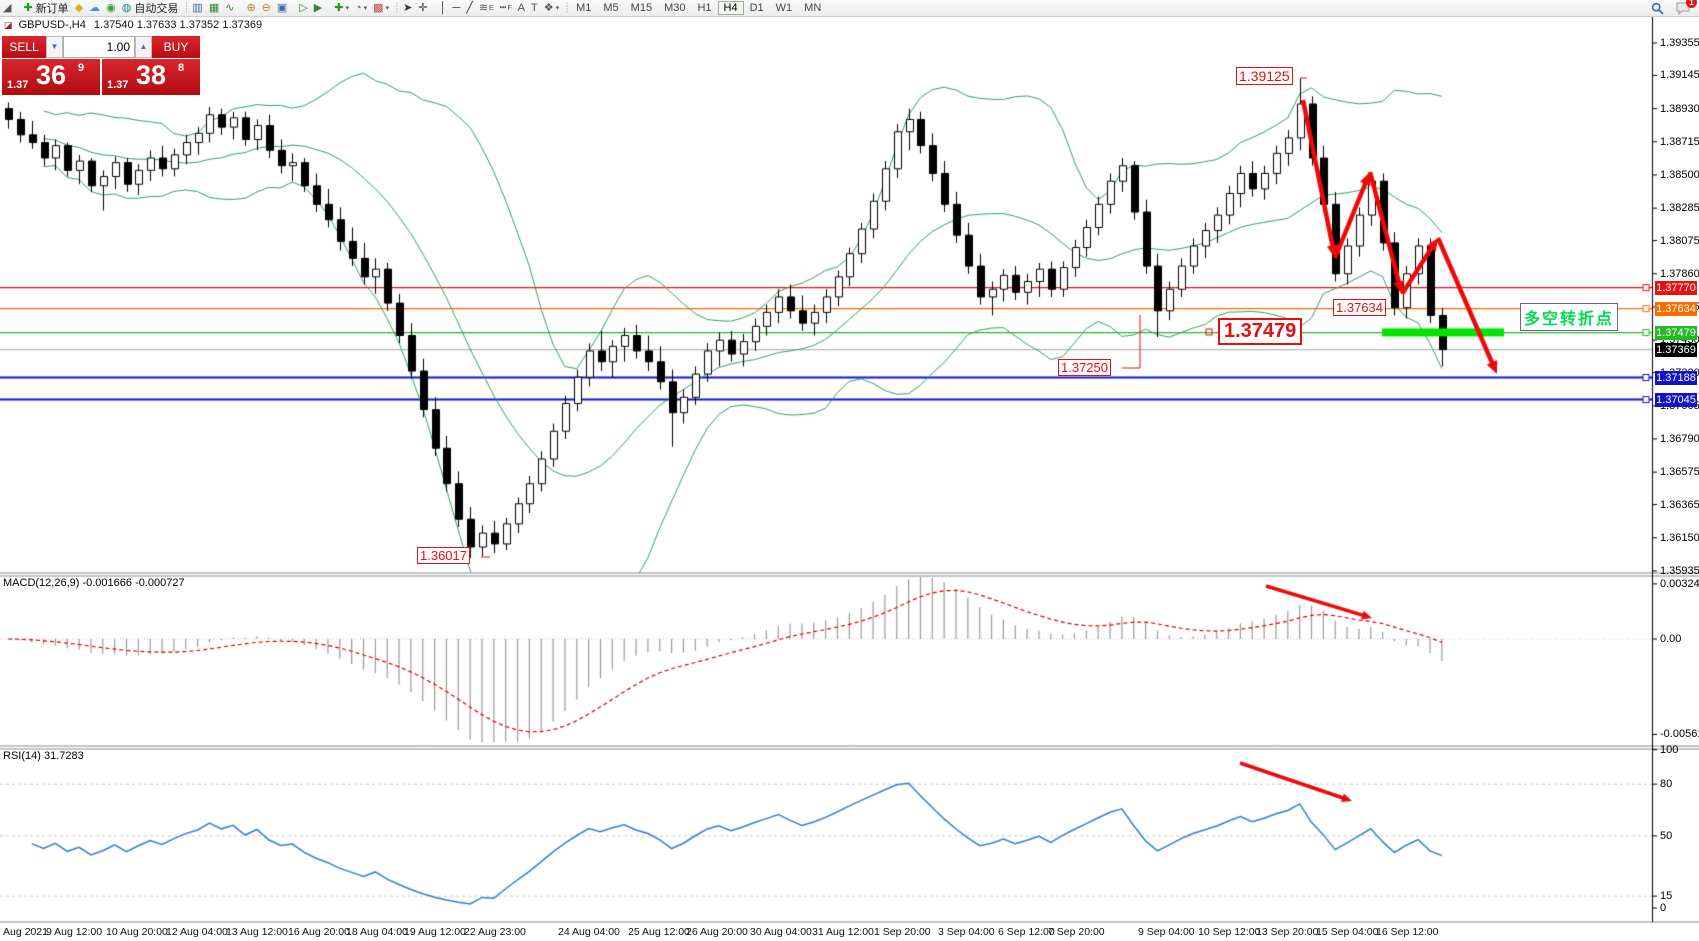 This screenshot has width=1699, height=941. Describe the element at coordinates (381, 7) in the screenshot. I see `template-icon: ▩ ▾` at that location.